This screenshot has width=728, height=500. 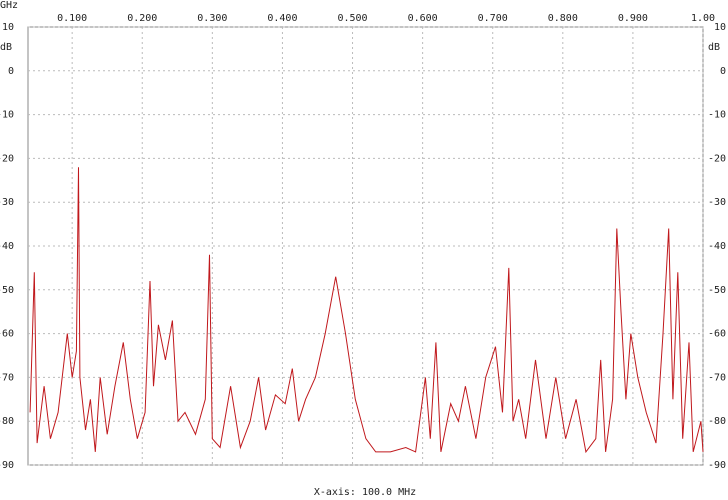 What do you see at coordinates (7, 377) in the screenshot?
I see `y-tick-label-left: -70` at bounding box center [7, 377].